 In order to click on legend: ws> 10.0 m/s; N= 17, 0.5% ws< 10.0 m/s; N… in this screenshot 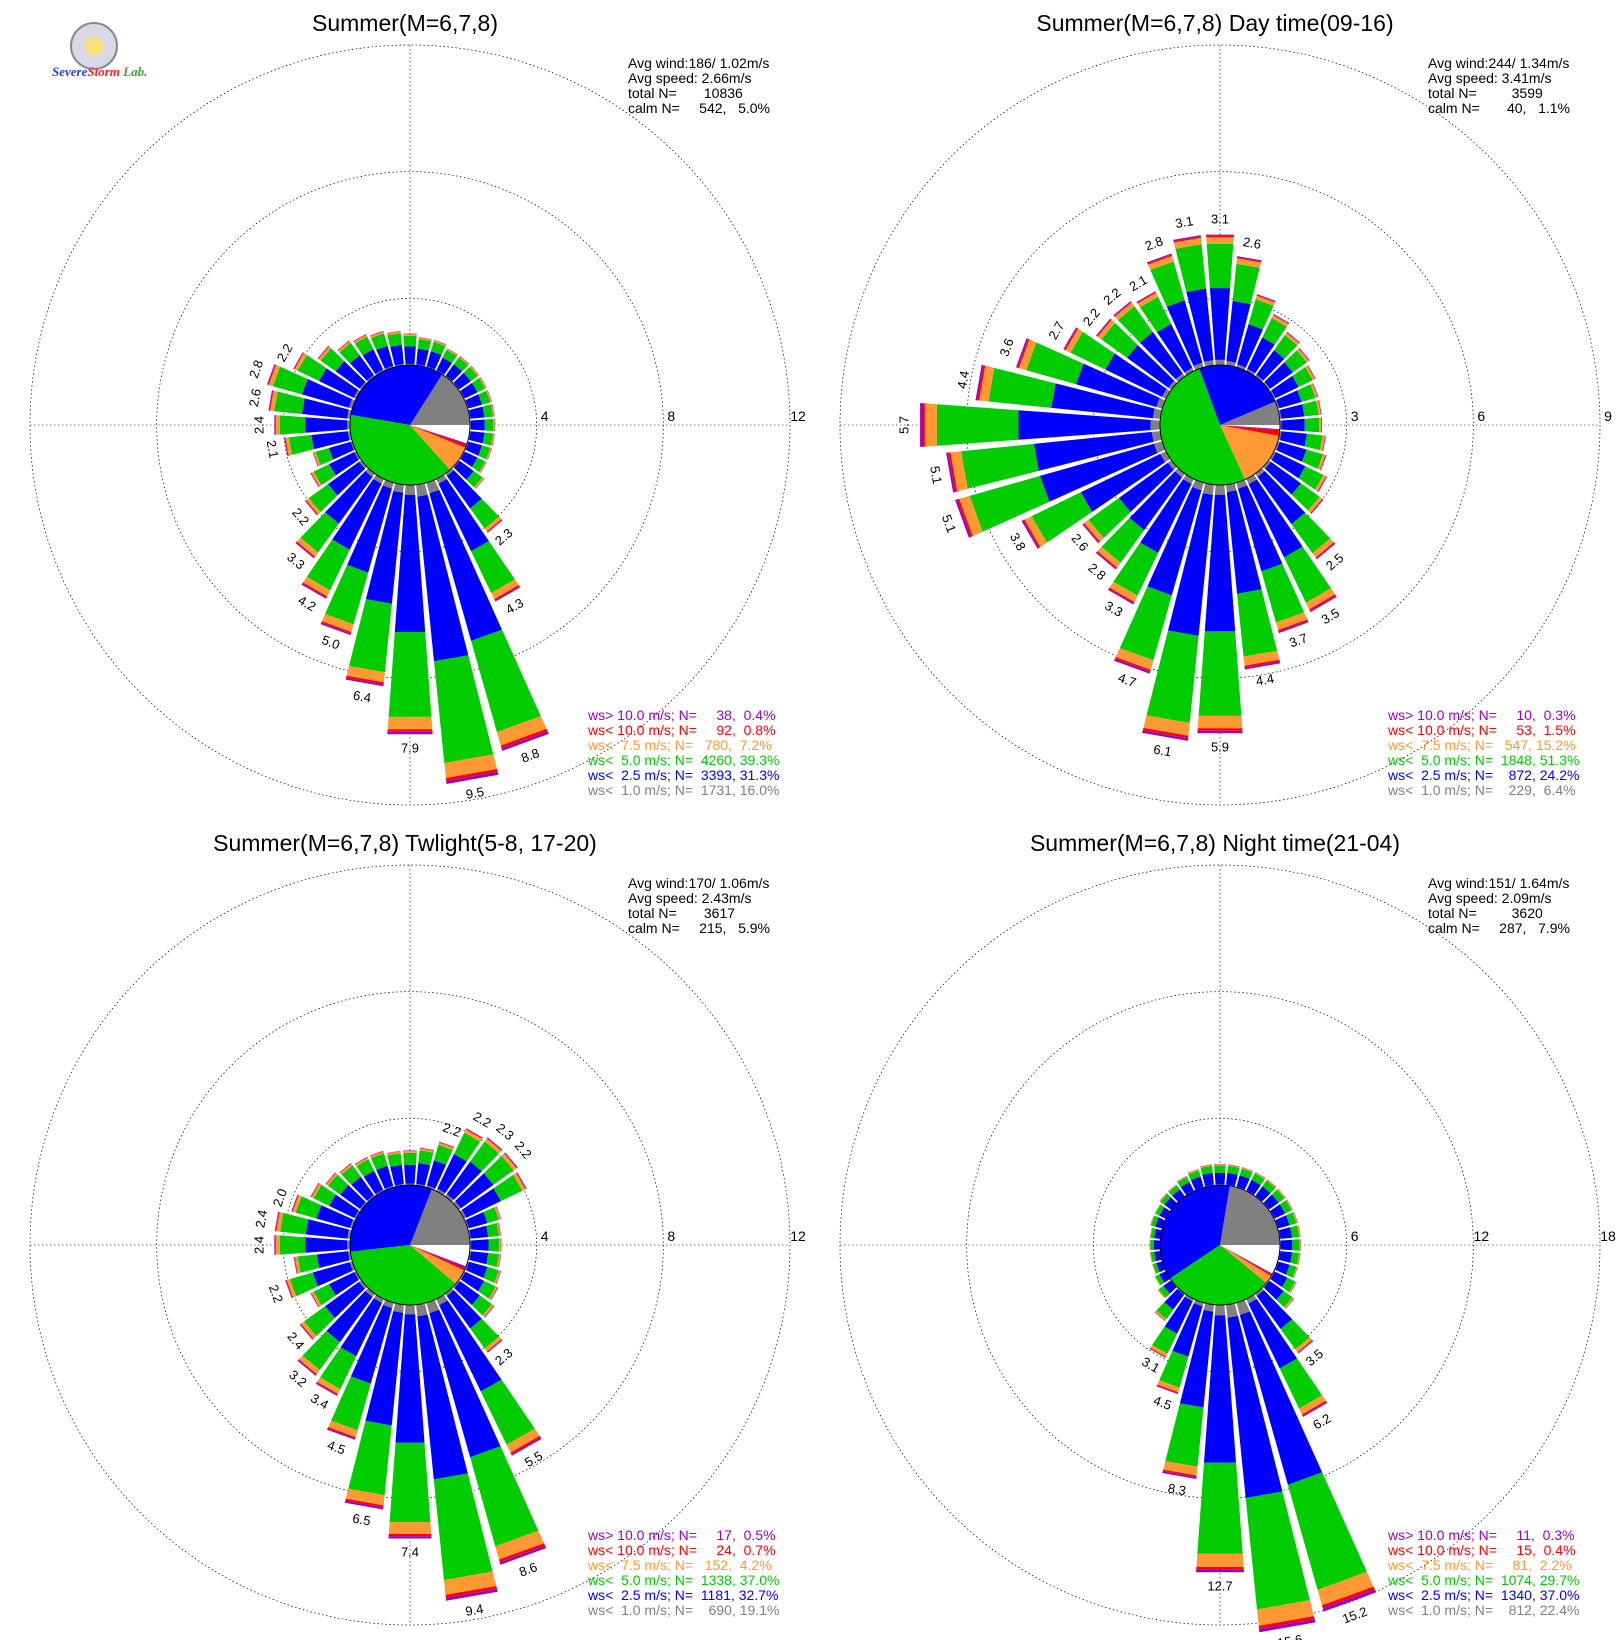, I will do `click(683, 1573)`.